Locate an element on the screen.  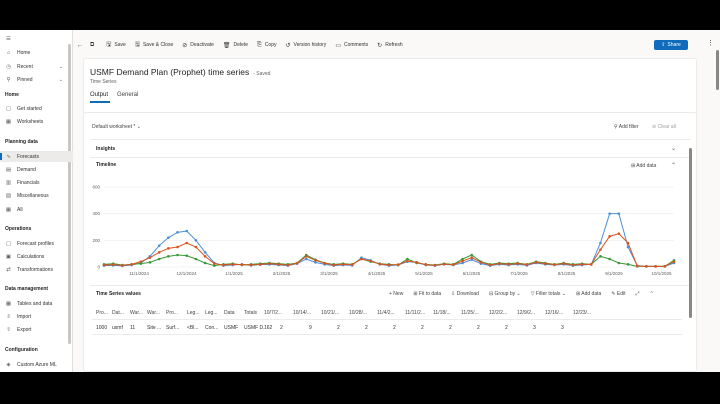
tsv-toolbar-button: ⇩ Download is located at coordinates (465, 294).